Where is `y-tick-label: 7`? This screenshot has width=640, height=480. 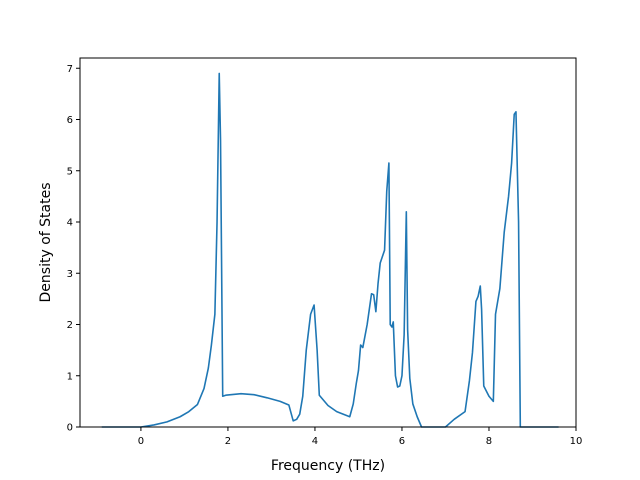 y-tick-label: 7 is located at coordinates (70, 69).